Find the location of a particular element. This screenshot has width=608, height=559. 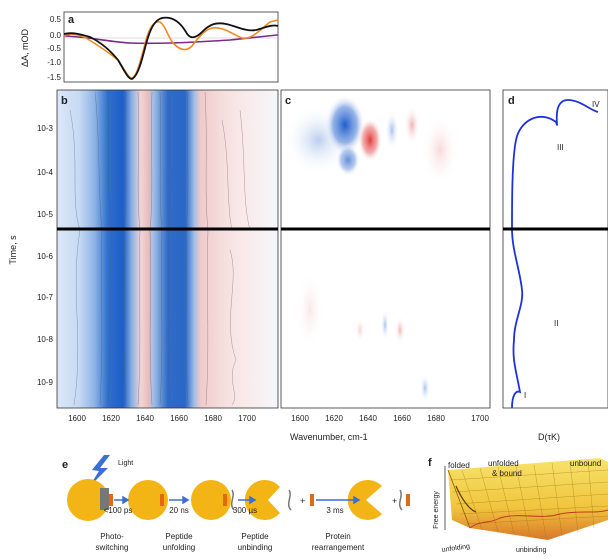

panel-b-xtick: 1700 is located at coordinates (247, 418).